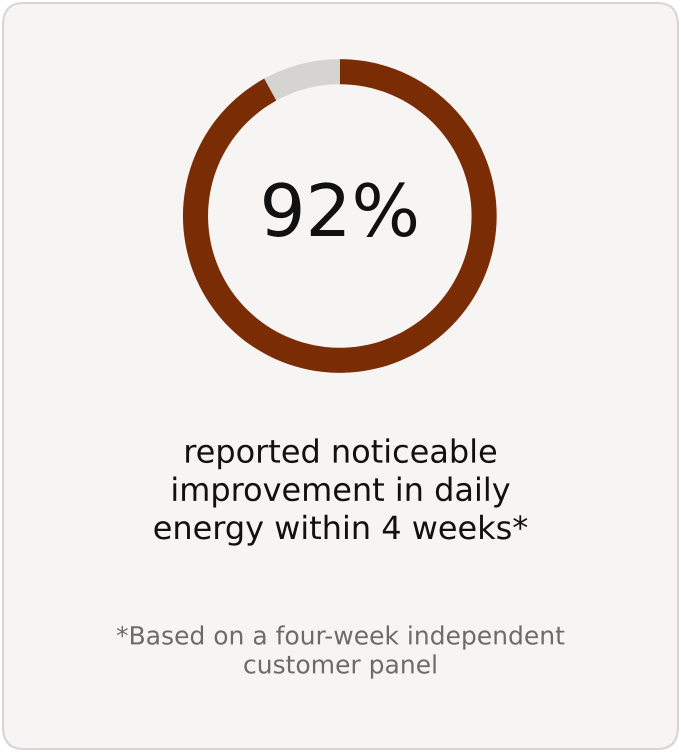  What do you see at coordinates (302, 80) in the screenshot?
I see `donut-slice` at bounding box center [302, 80].